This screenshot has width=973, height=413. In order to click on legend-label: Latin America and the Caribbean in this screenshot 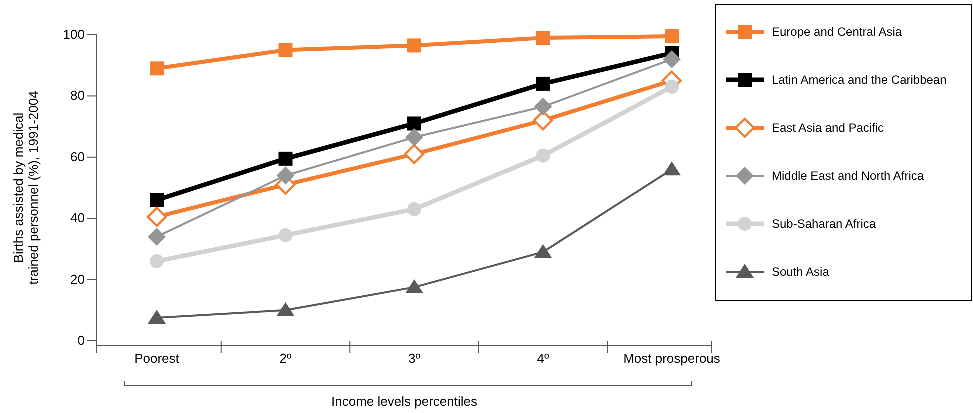, I will do `click(859, 80)`.